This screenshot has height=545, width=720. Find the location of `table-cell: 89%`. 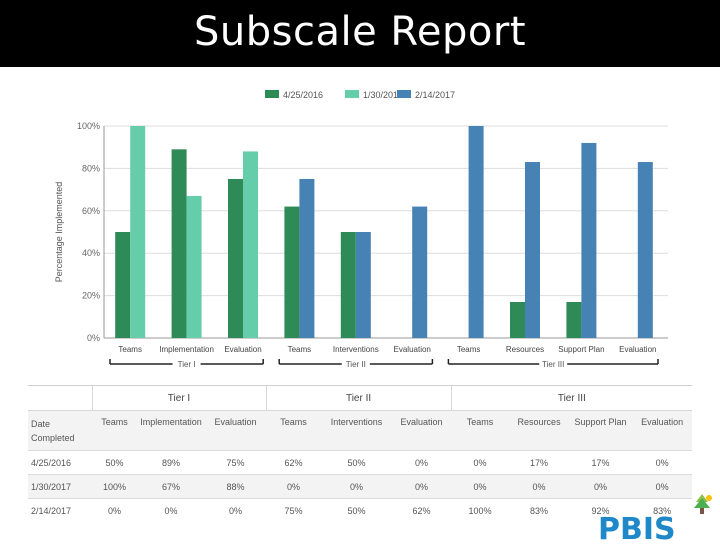

table-cell: 89% is located at coordinates (171, 462).